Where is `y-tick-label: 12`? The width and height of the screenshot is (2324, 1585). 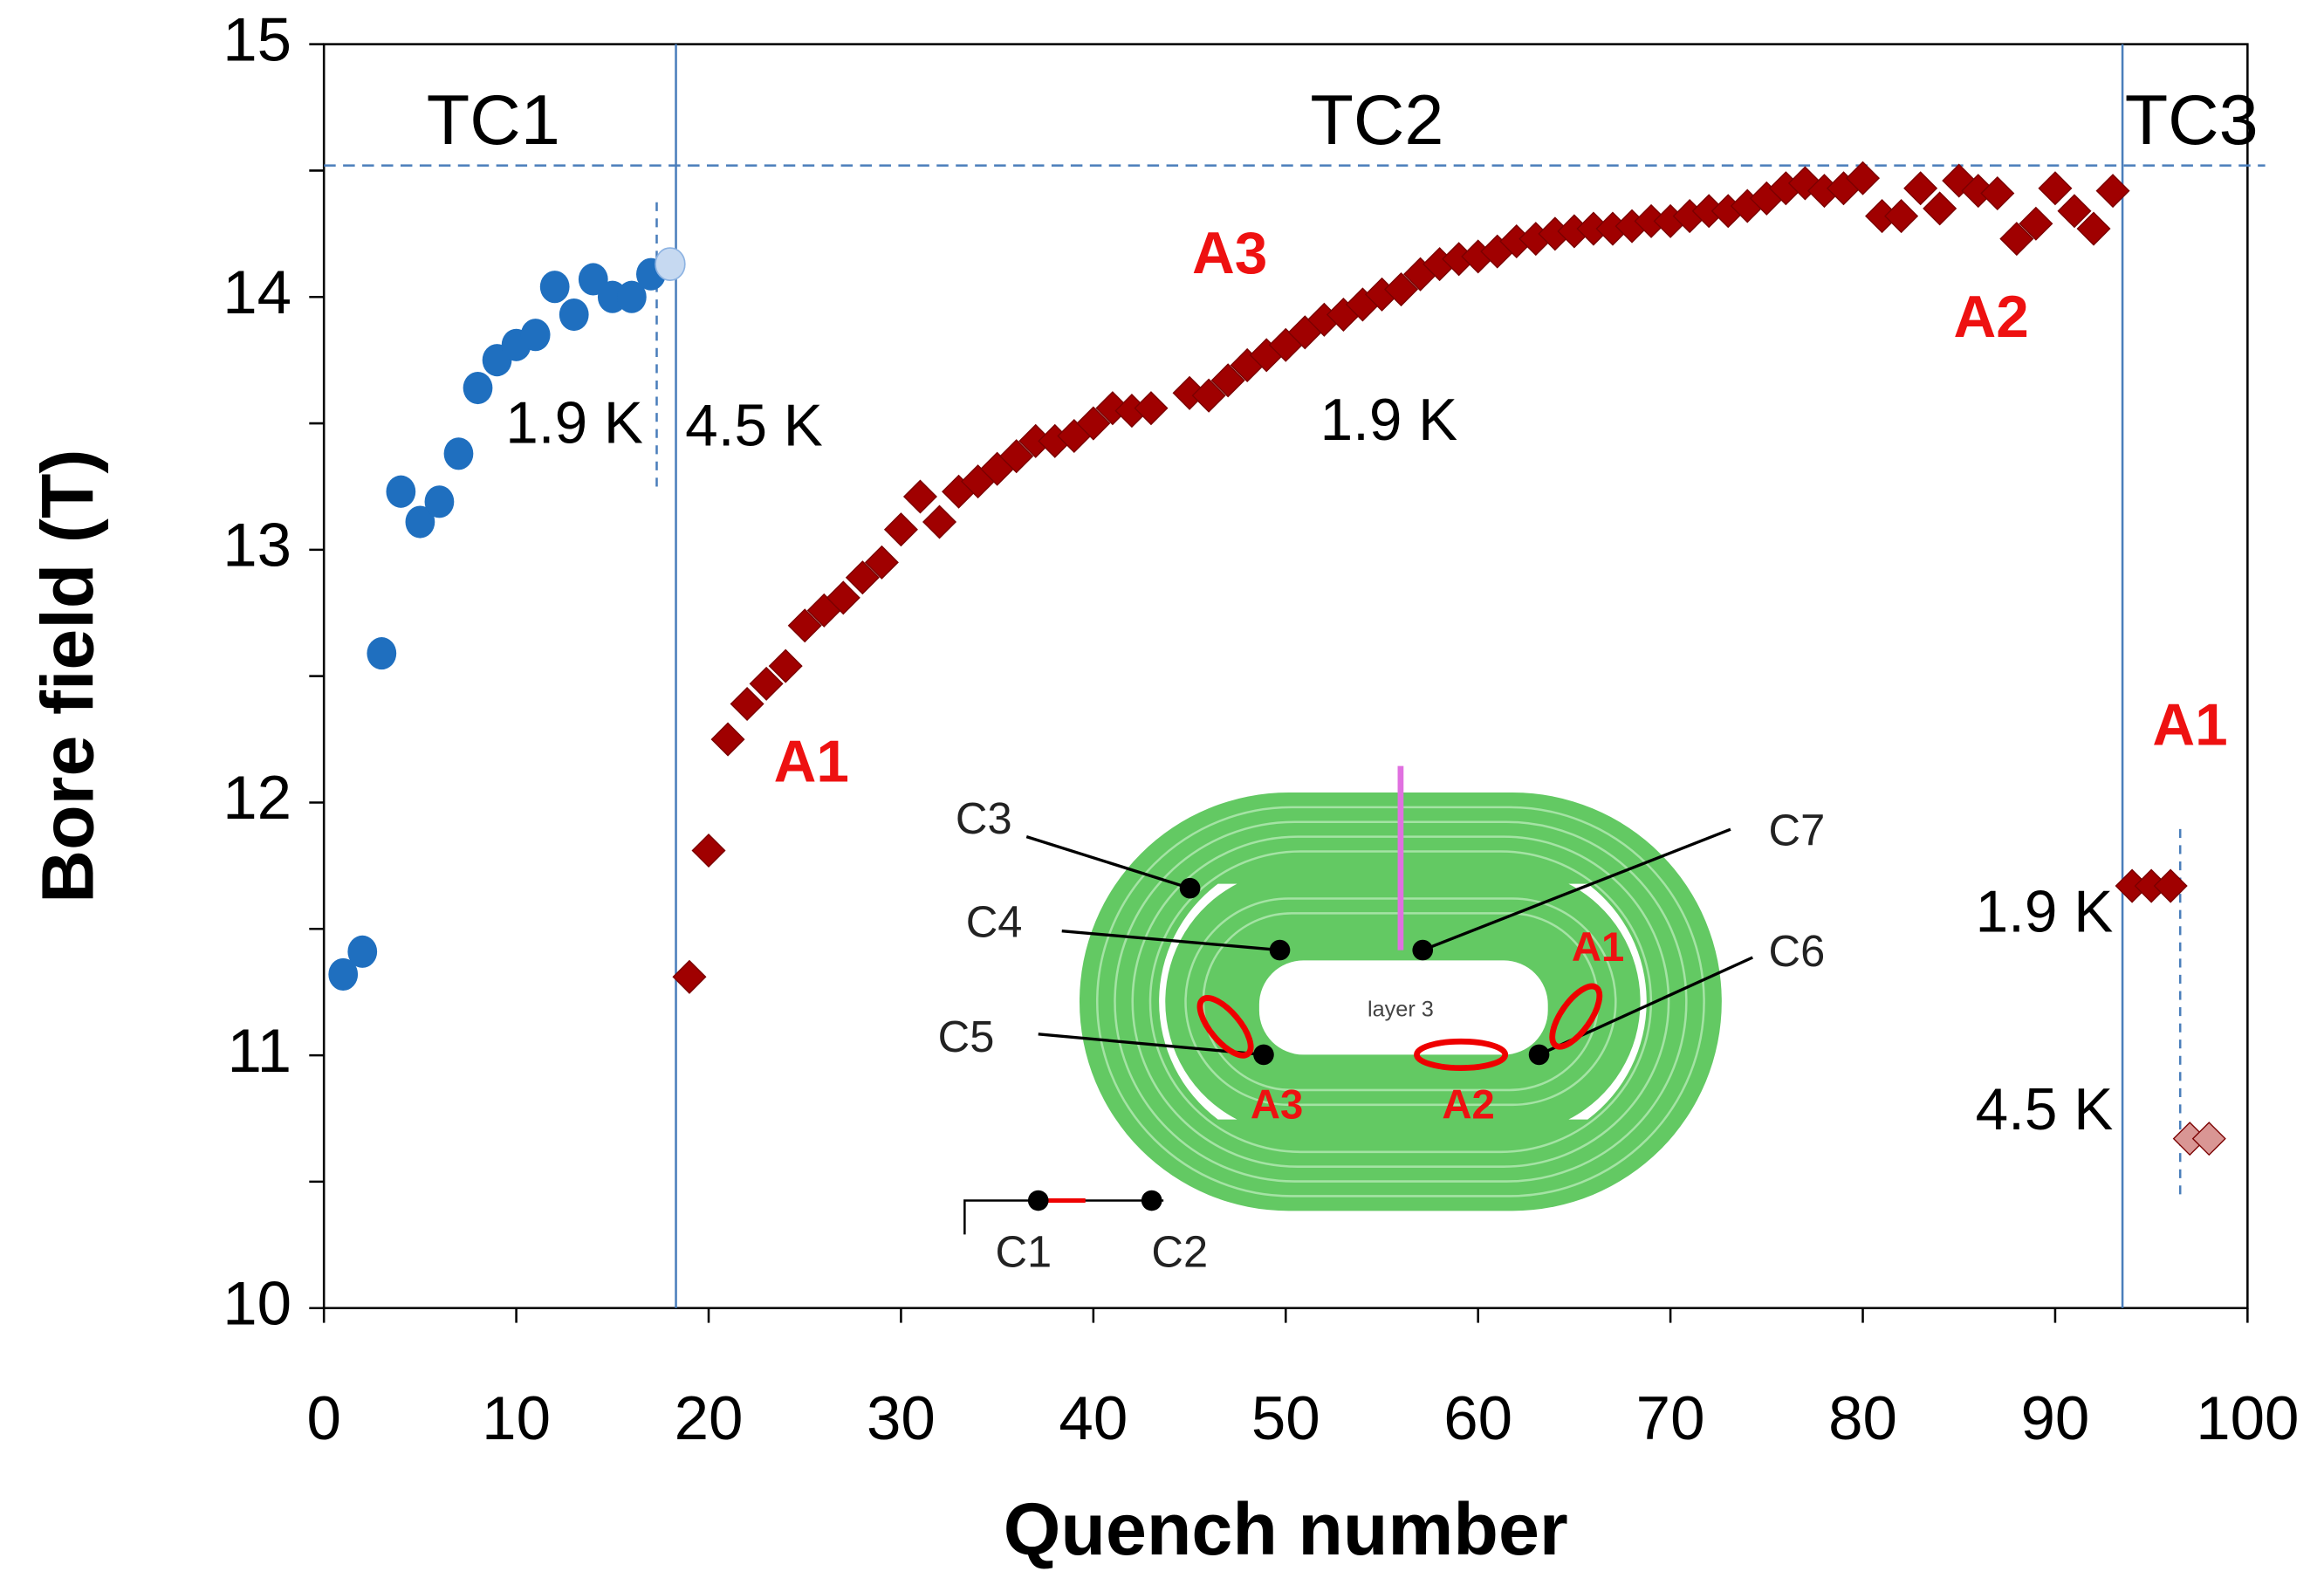
y-tick-label: 12 is located at coordinates (257, 798).